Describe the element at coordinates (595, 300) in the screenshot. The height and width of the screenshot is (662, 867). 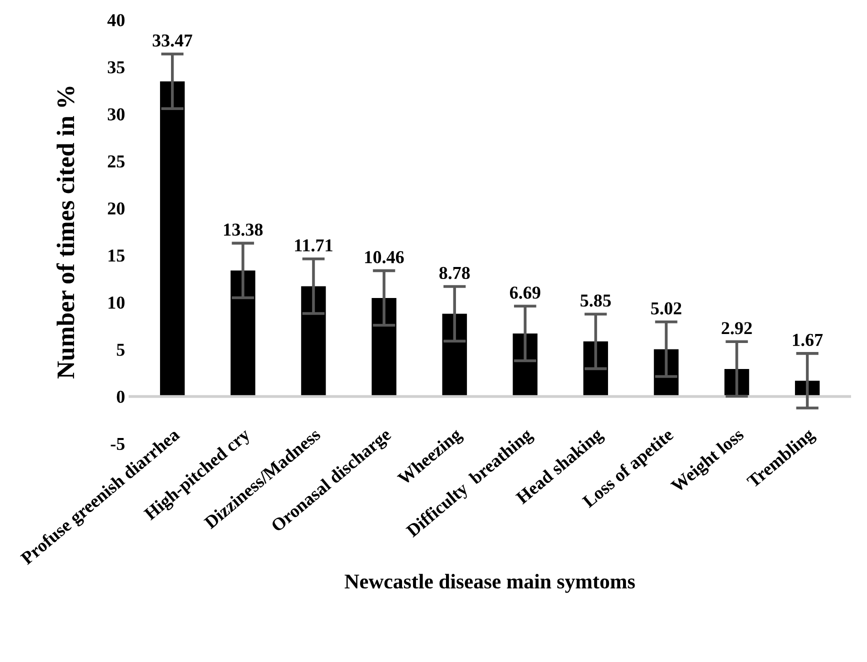
I see `data-label: 5.85` at that location.